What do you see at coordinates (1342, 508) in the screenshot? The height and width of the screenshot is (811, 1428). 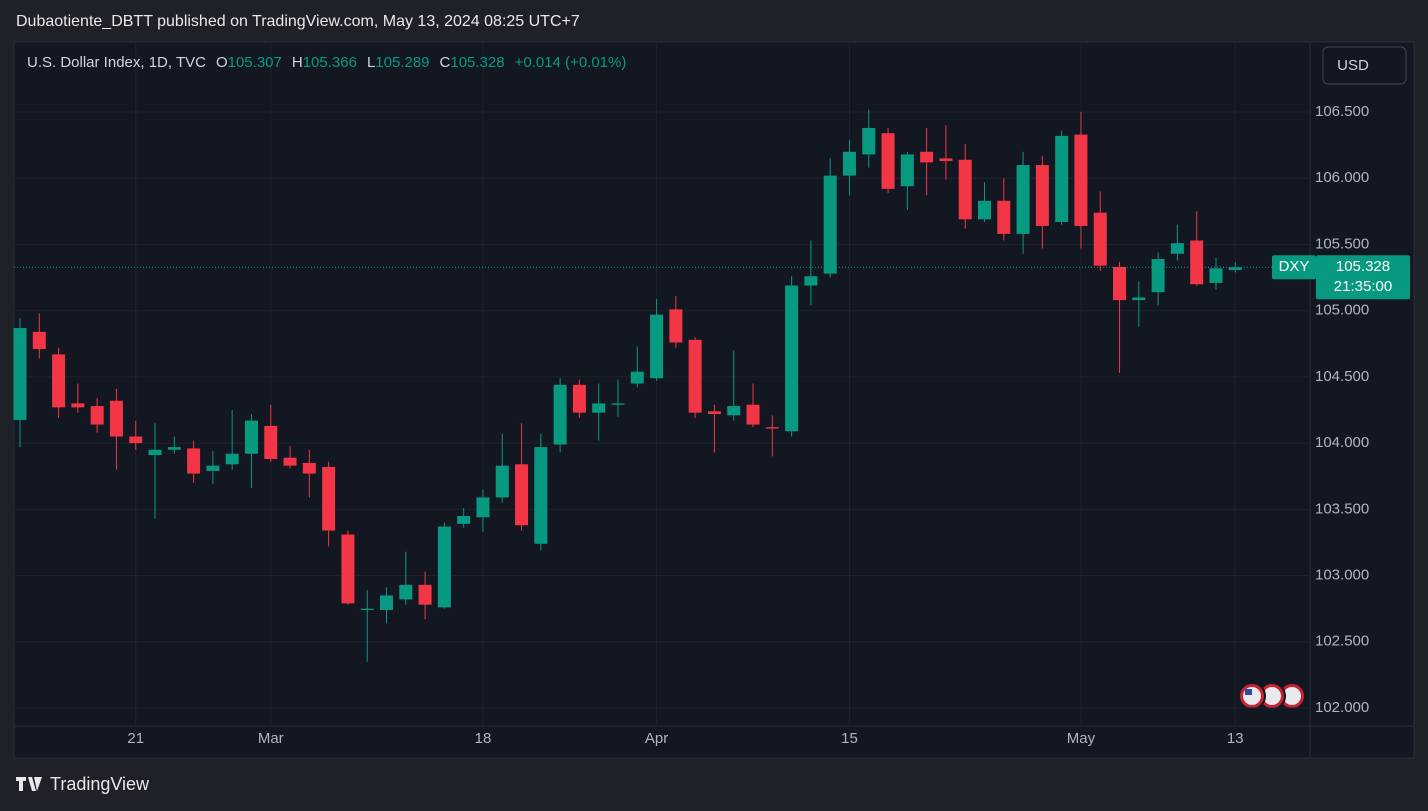 I see `y-tick-label: 103.500` at bounding box center [1342, 508].